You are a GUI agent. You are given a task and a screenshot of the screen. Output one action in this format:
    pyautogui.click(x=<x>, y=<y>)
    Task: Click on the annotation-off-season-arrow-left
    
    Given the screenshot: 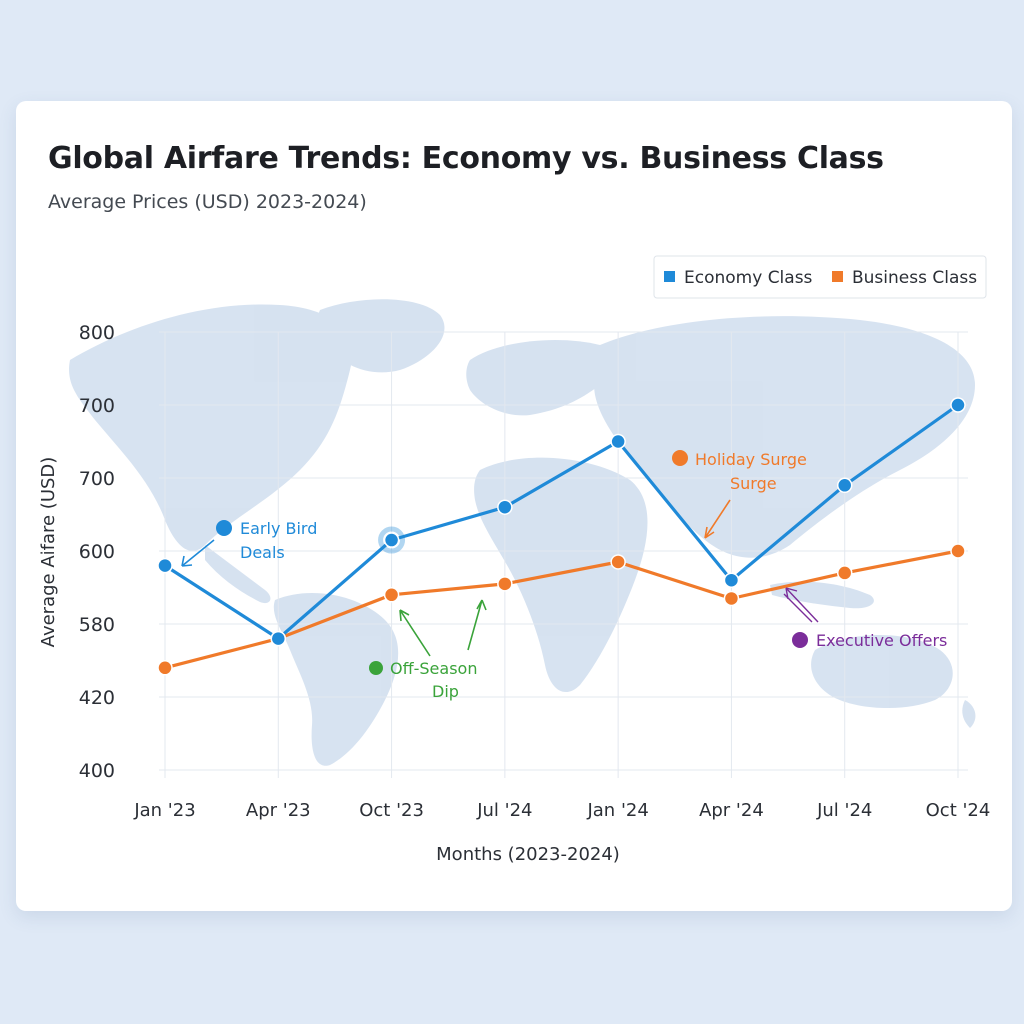 What is the action you would take?
    pyautogui.click(x=415, y=633)
    